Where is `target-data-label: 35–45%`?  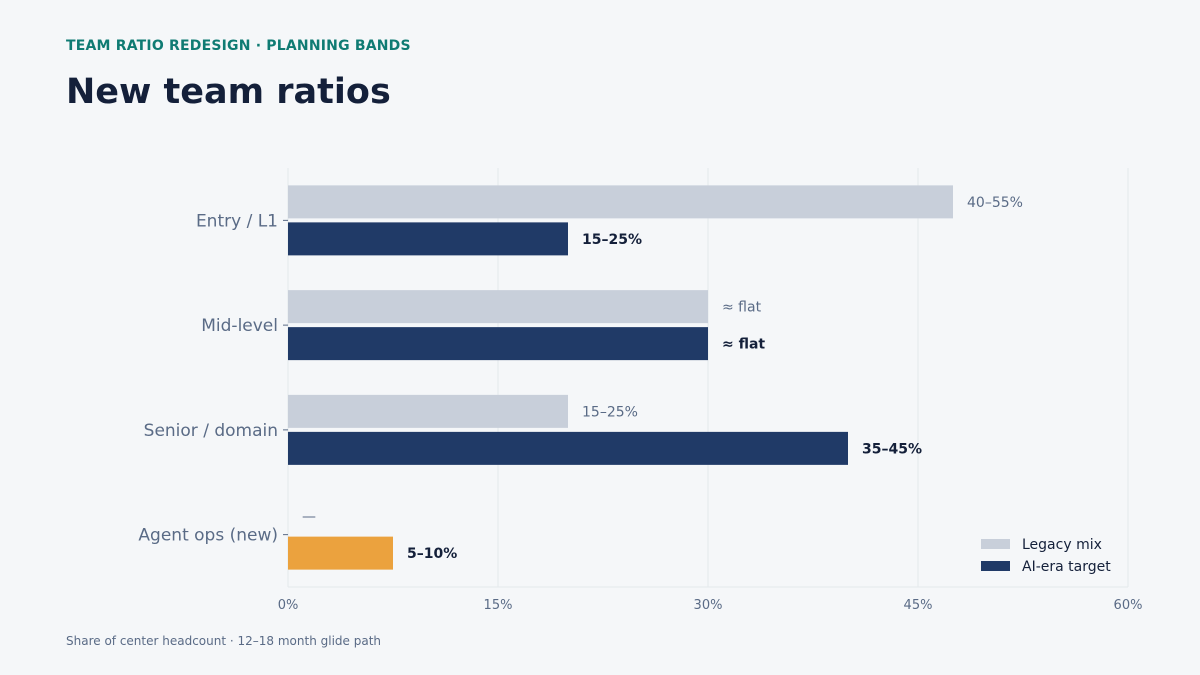
target-data-label: 35–45% is located at coordinates (892, 449).